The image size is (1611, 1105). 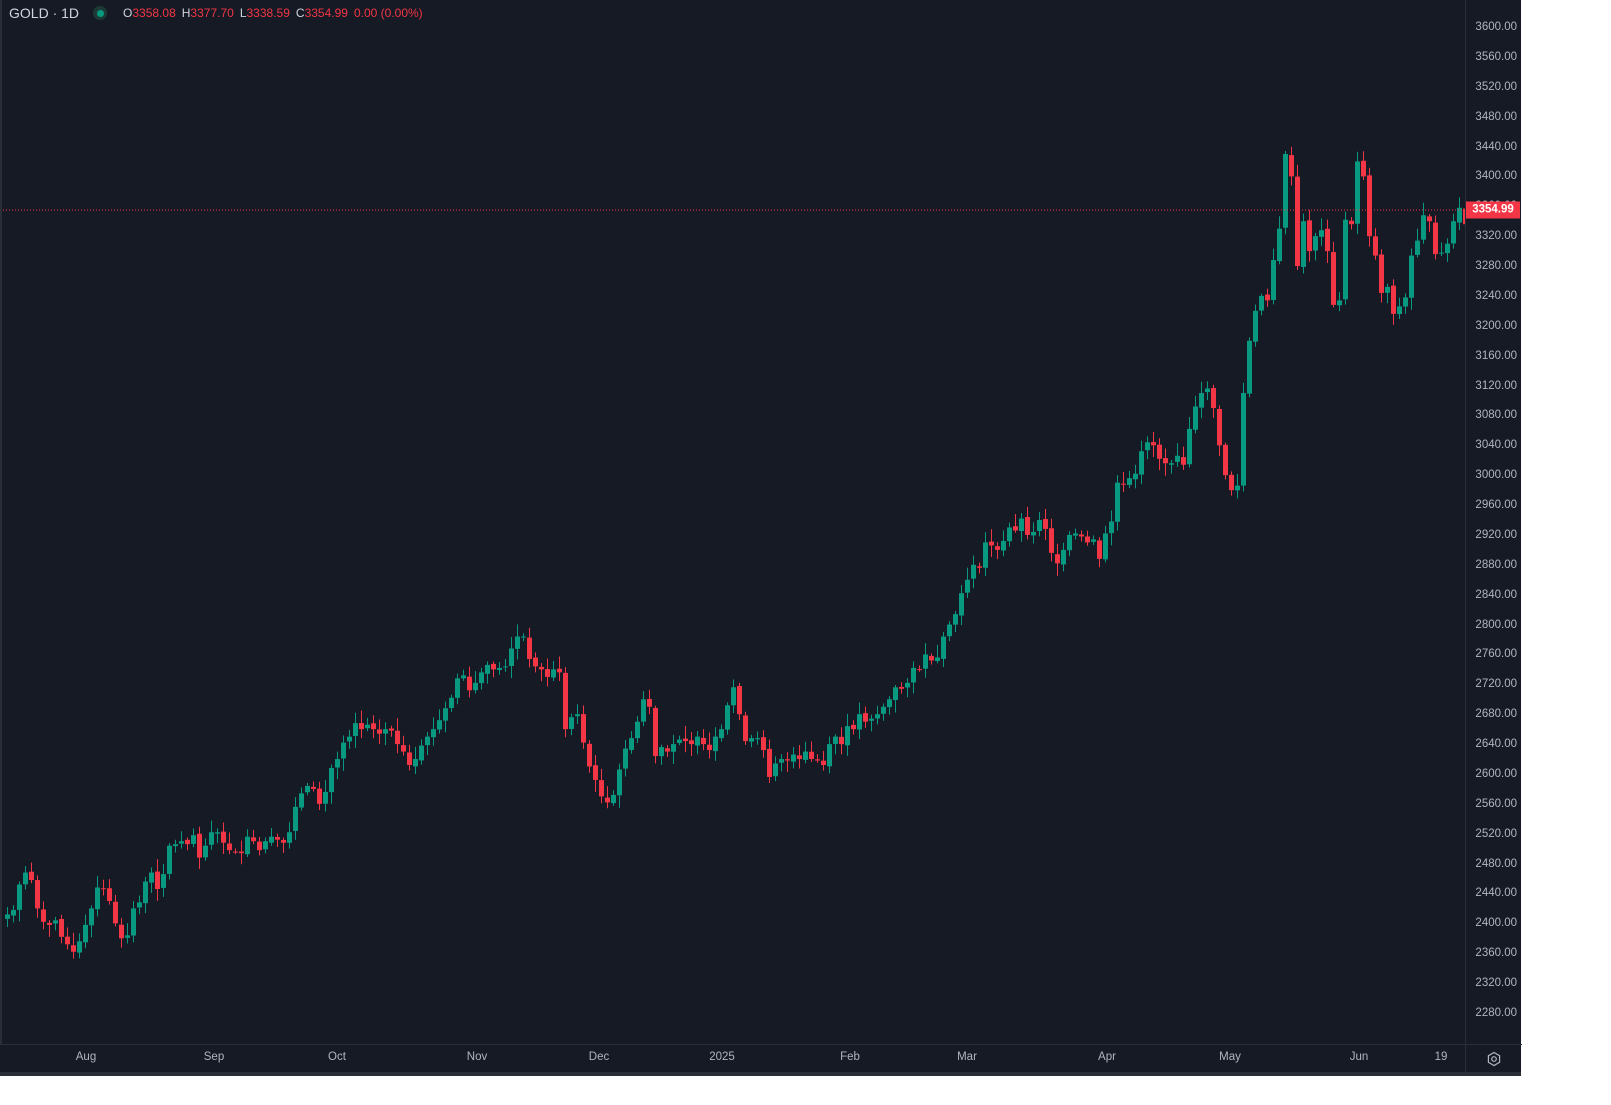 What do you see at coordinates (212, 13) in the screenshot?
I see `high-value: 3377.70` at bounding box center [212, 13].